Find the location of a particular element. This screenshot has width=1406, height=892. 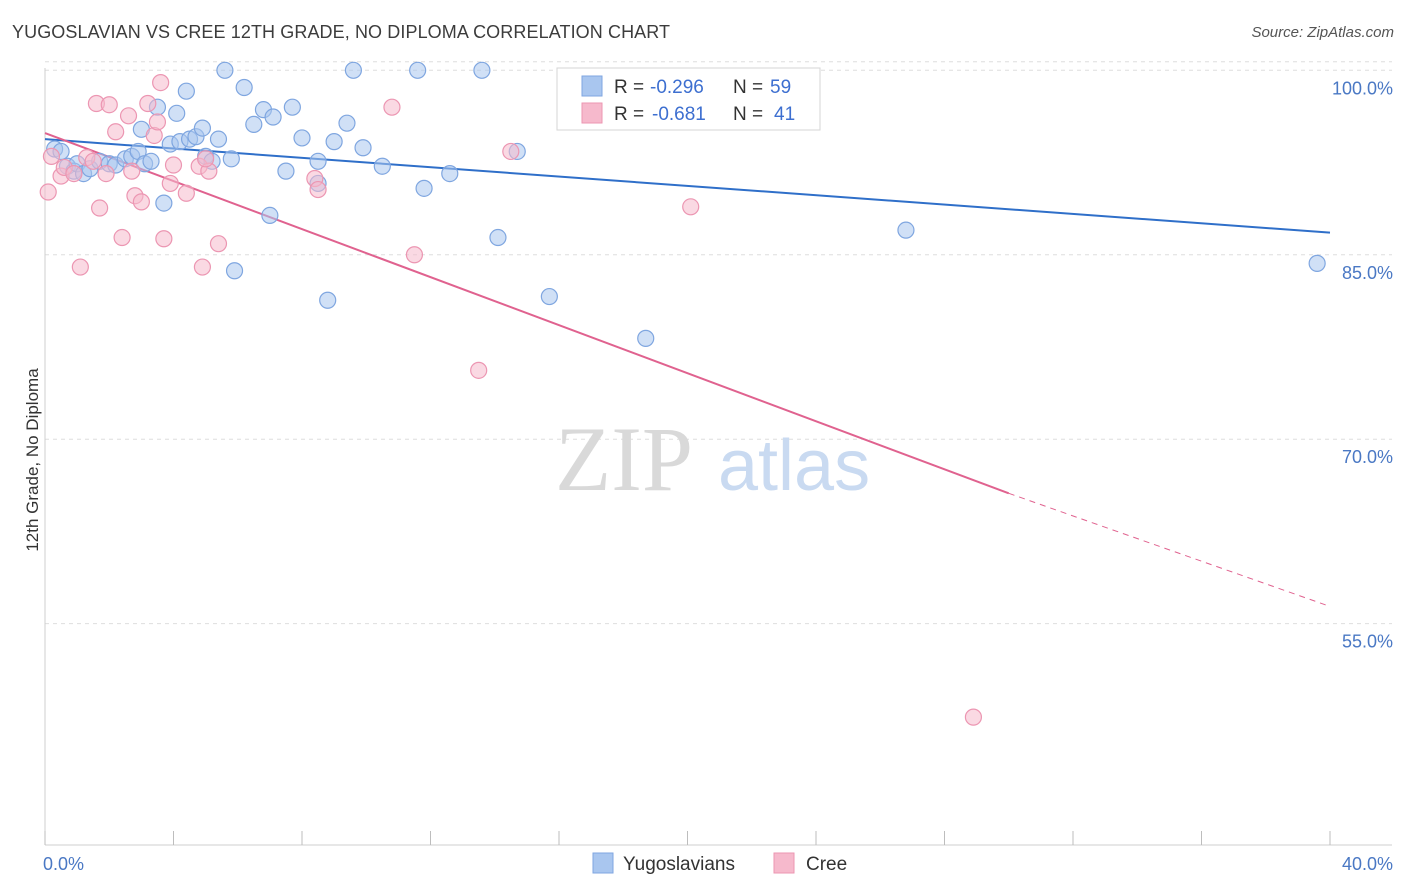

y-tick-label: 85.0% is located at coordinates (1367, 273).